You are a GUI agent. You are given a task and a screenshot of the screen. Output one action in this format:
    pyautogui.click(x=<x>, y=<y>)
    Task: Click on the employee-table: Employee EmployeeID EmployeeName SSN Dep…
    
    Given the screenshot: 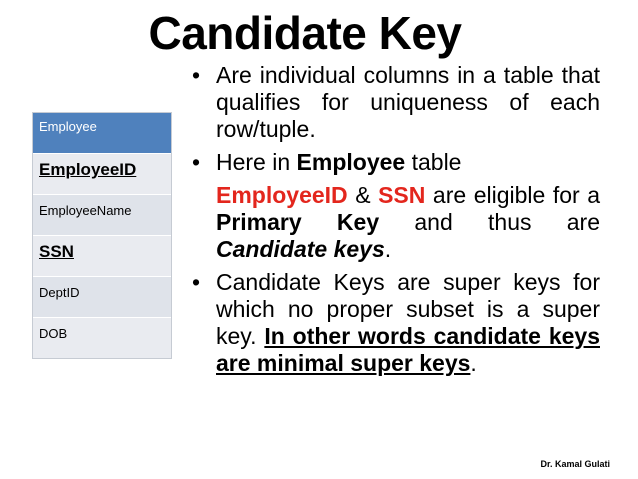 What is the action you would take?
    pyautogui.click(x=102, y=235)
    